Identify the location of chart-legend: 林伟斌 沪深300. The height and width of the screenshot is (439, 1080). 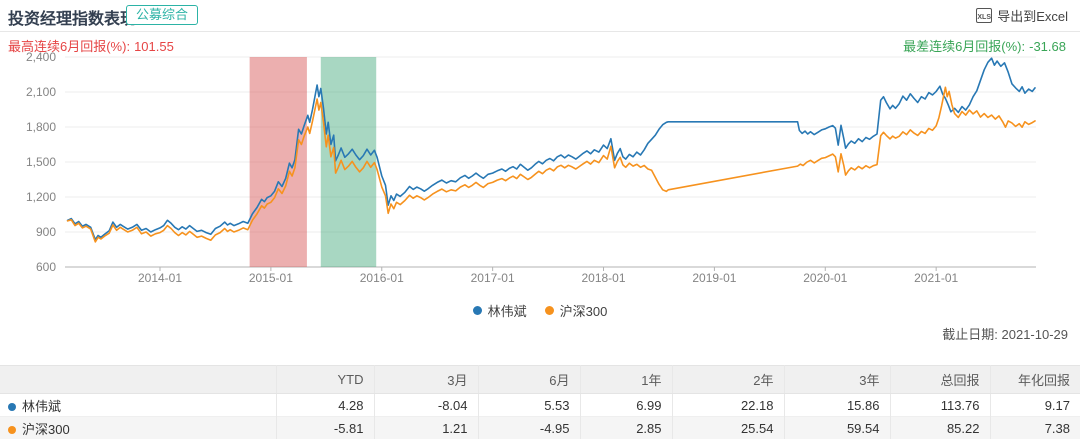
(540, 310).